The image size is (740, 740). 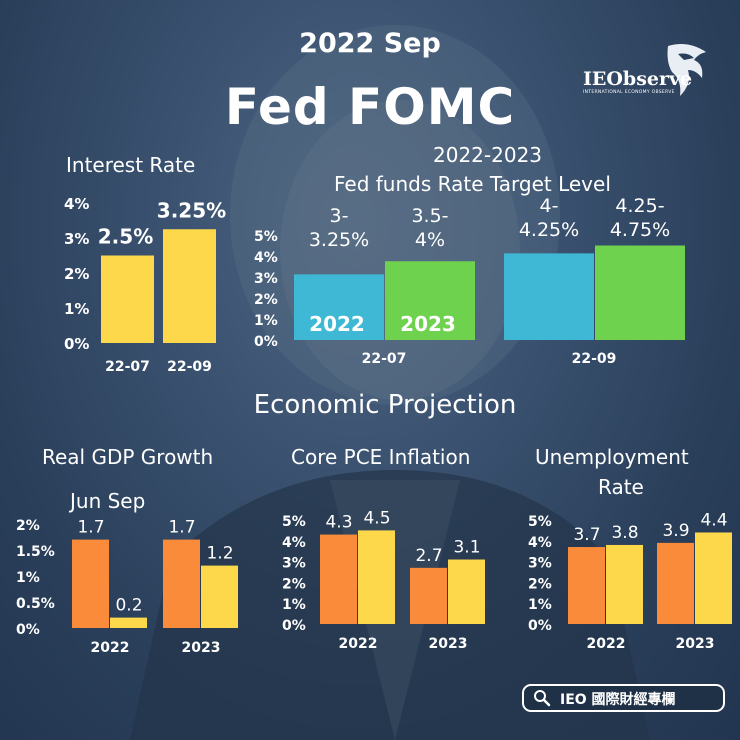 I want to click on projection-heading: Economic Projection, so click(x=385, y=405).